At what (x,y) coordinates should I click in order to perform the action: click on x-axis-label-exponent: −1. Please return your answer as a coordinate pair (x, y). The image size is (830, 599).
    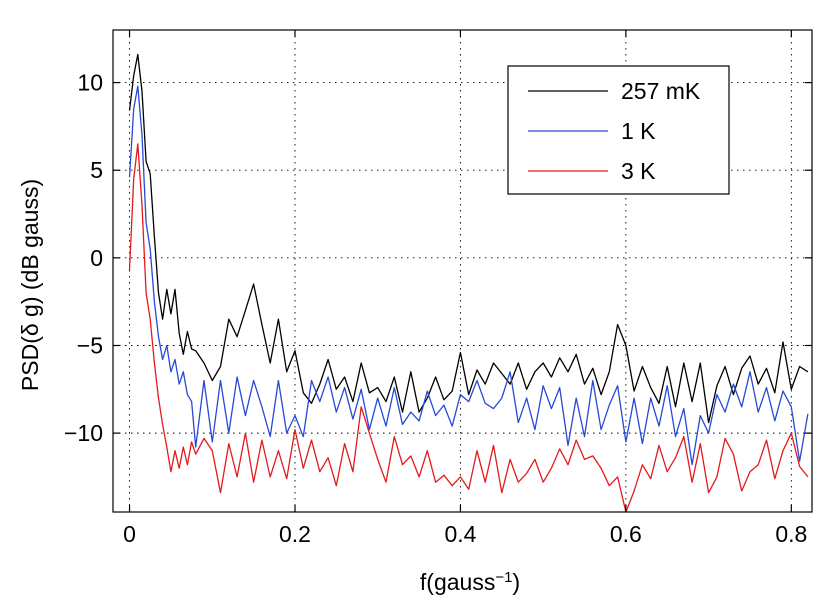
    Looking at the image, I should click on (503, 577).